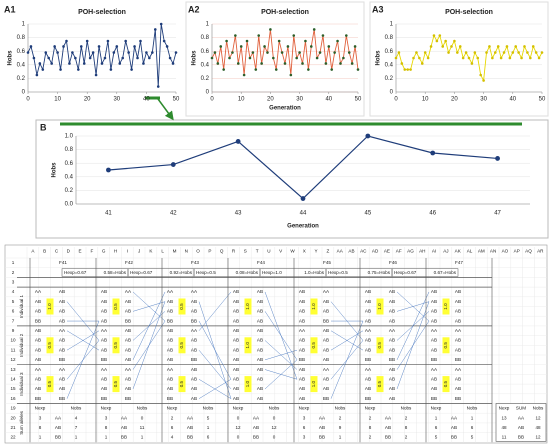  What do you see at coordinates (399, 251) in the screenshot?
I see `column-letter: AF` at bounding box center [399, 251].